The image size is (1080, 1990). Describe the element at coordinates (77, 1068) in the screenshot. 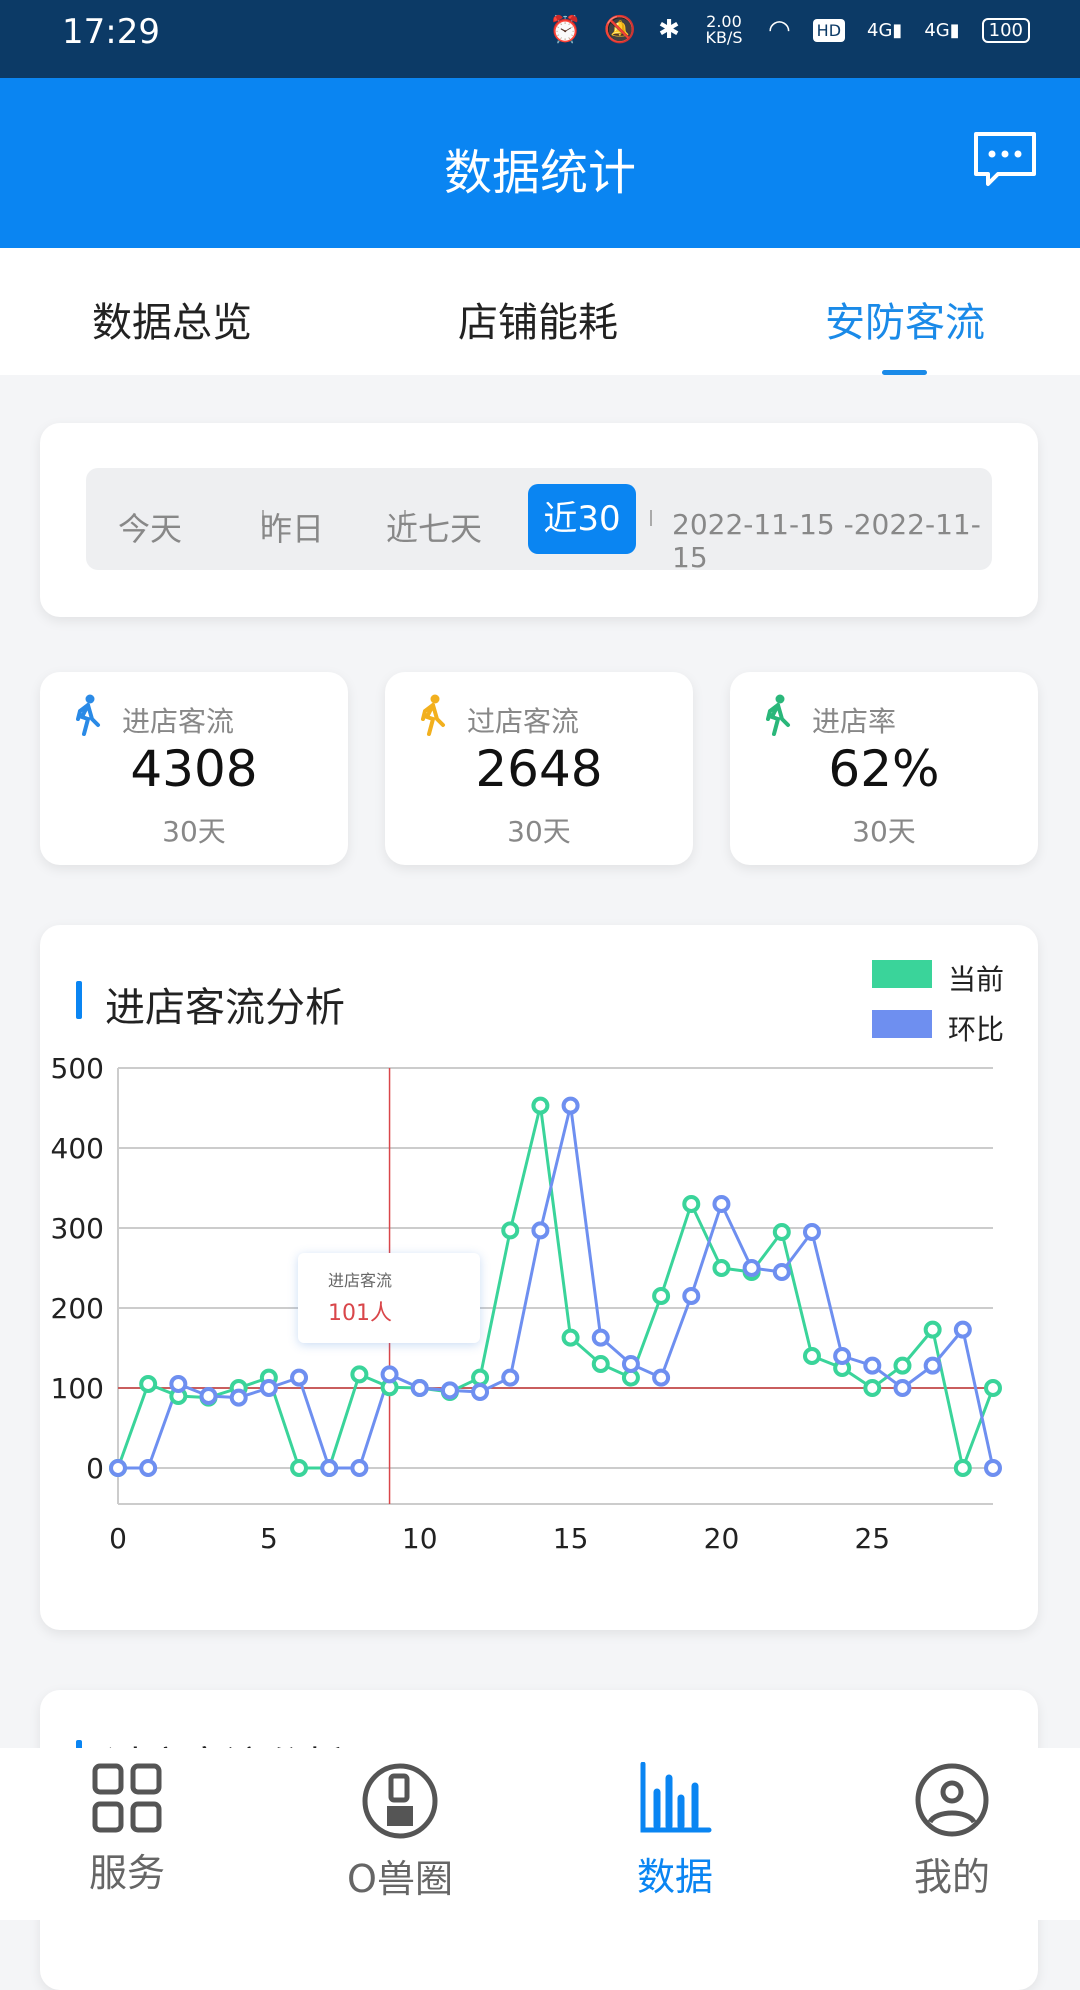

I see `y-tick-label: 500` at that location.